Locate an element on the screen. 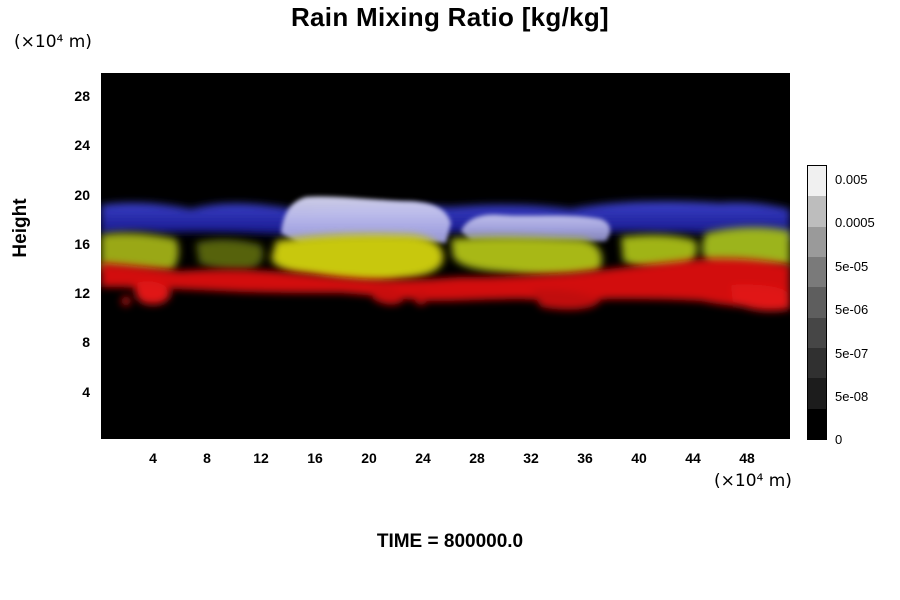 Image resolution: width=900 pixels, height=600 pixels. yellow-layer is located at coordinates (445, 254).